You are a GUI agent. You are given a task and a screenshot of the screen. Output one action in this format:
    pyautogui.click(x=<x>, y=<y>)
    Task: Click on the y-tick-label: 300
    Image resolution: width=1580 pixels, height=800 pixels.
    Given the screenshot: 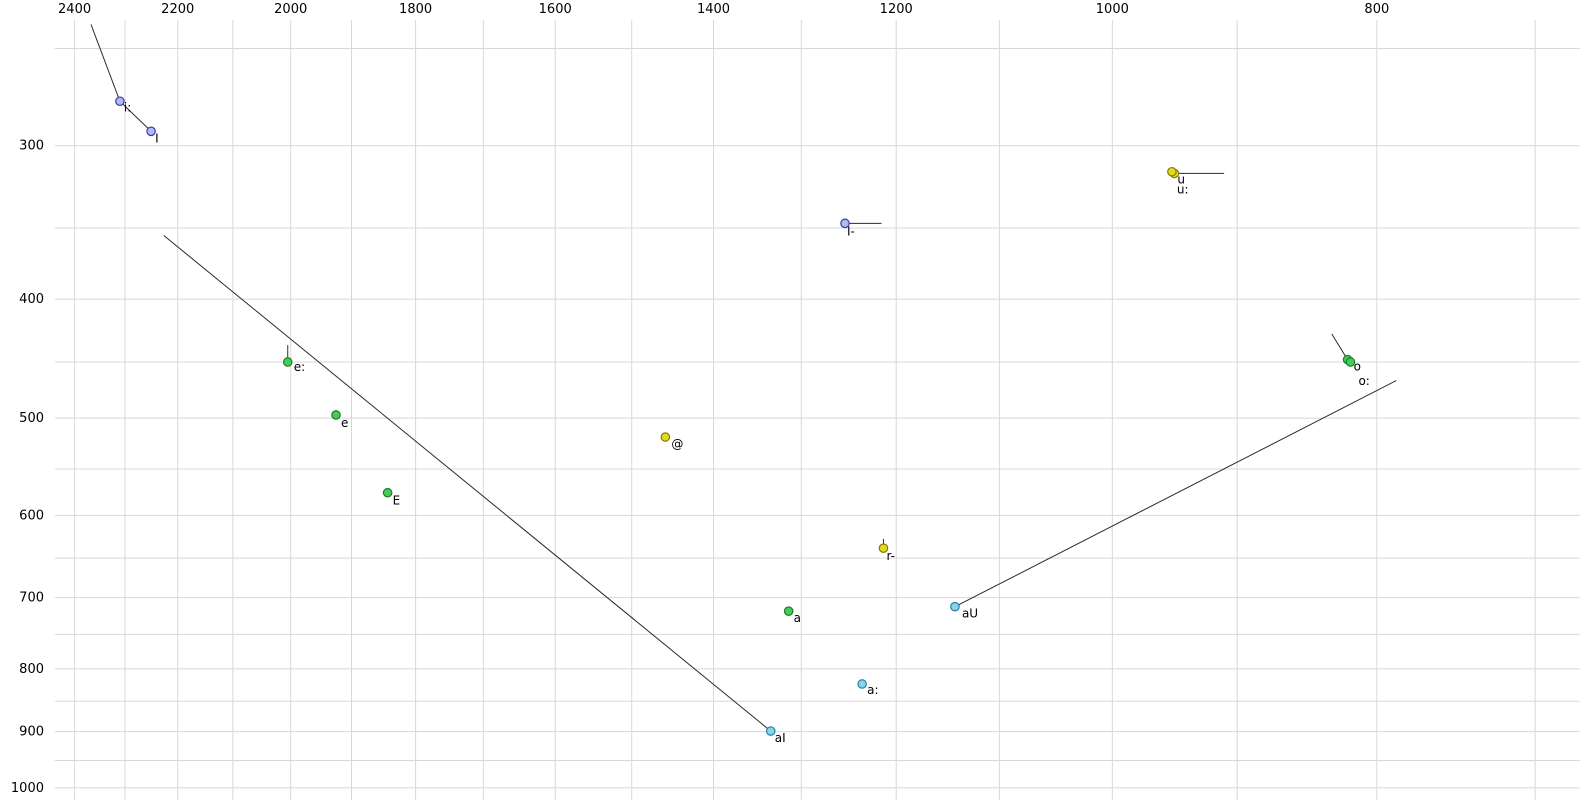 What is the action you would take?
    pyautogui.click(x=31, y=146)
    